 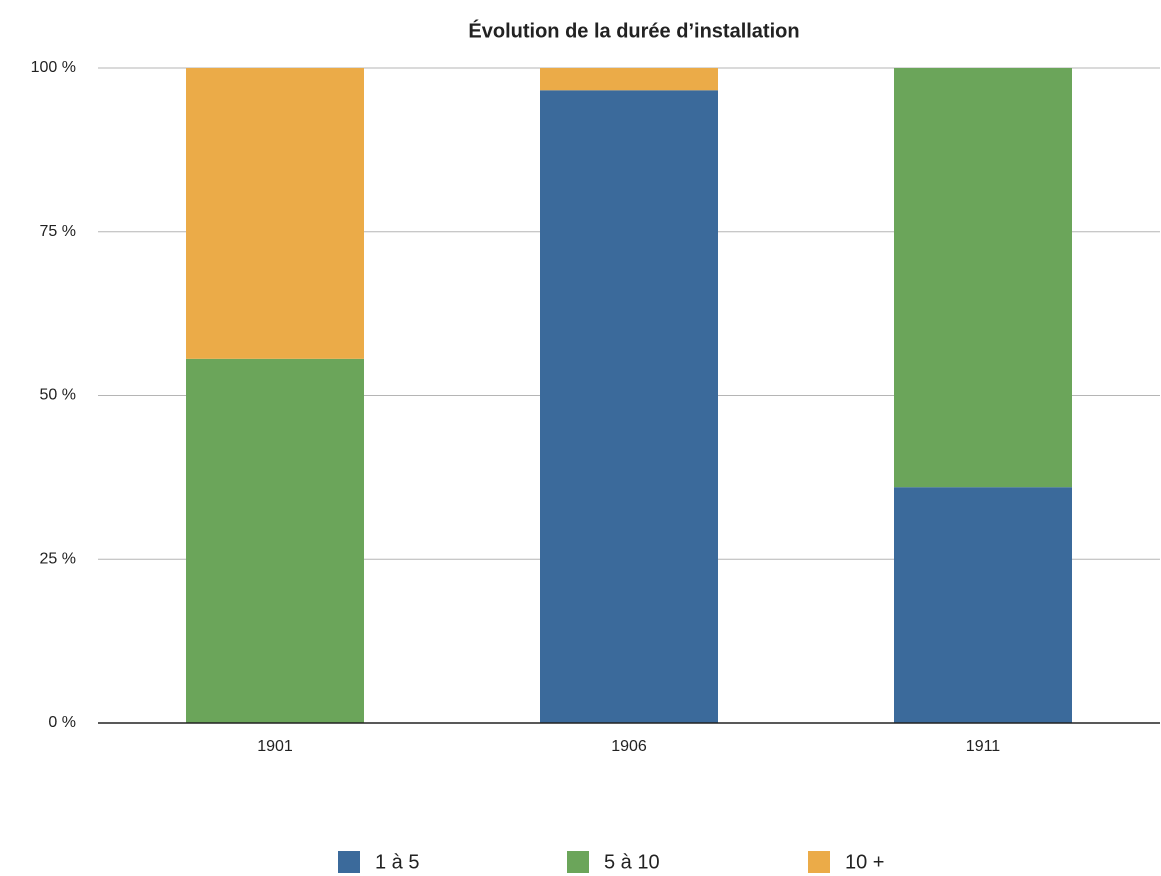 I want to click on y-tick-label: 25 %, so click(x=58, y=558).